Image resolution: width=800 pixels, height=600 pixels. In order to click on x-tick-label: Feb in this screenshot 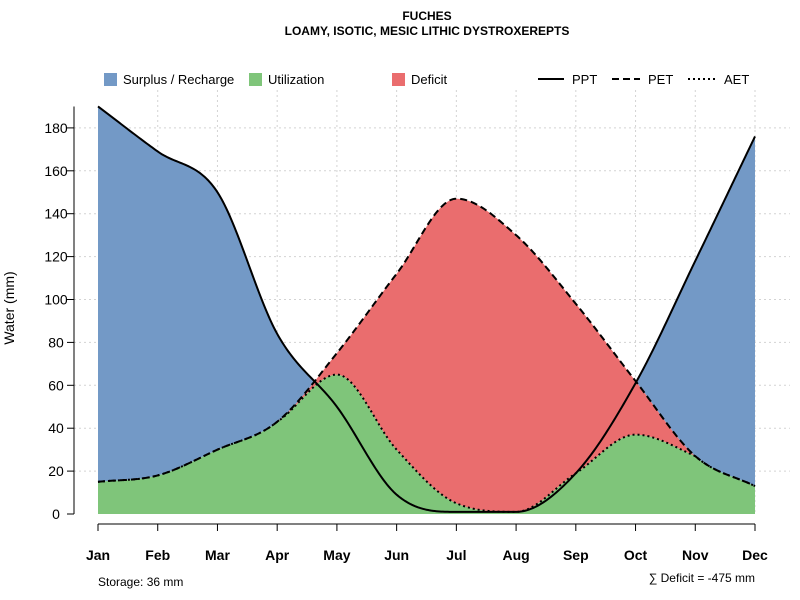, I will do `click(157, 555)`.